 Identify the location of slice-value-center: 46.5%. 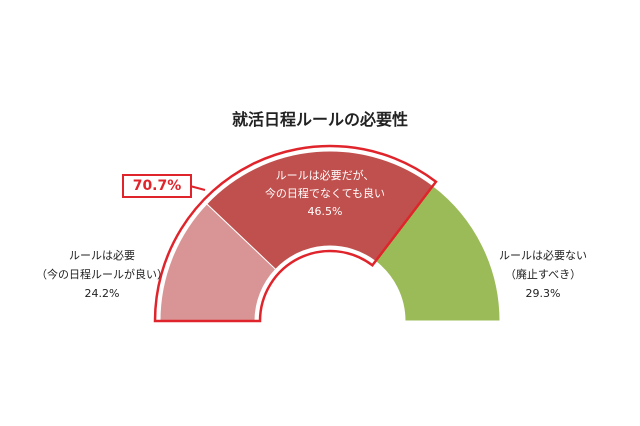
(325, 211).